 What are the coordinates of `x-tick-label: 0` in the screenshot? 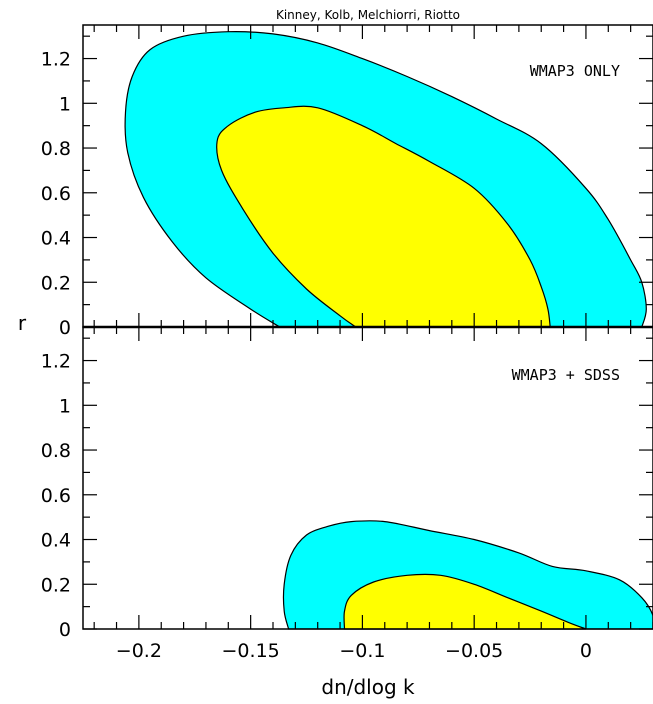 It's located at (586, 651).